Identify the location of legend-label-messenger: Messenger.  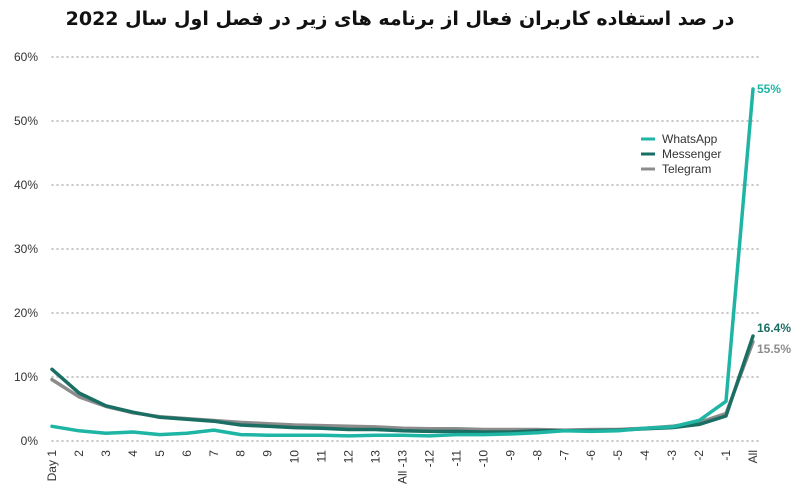
(691, 154).